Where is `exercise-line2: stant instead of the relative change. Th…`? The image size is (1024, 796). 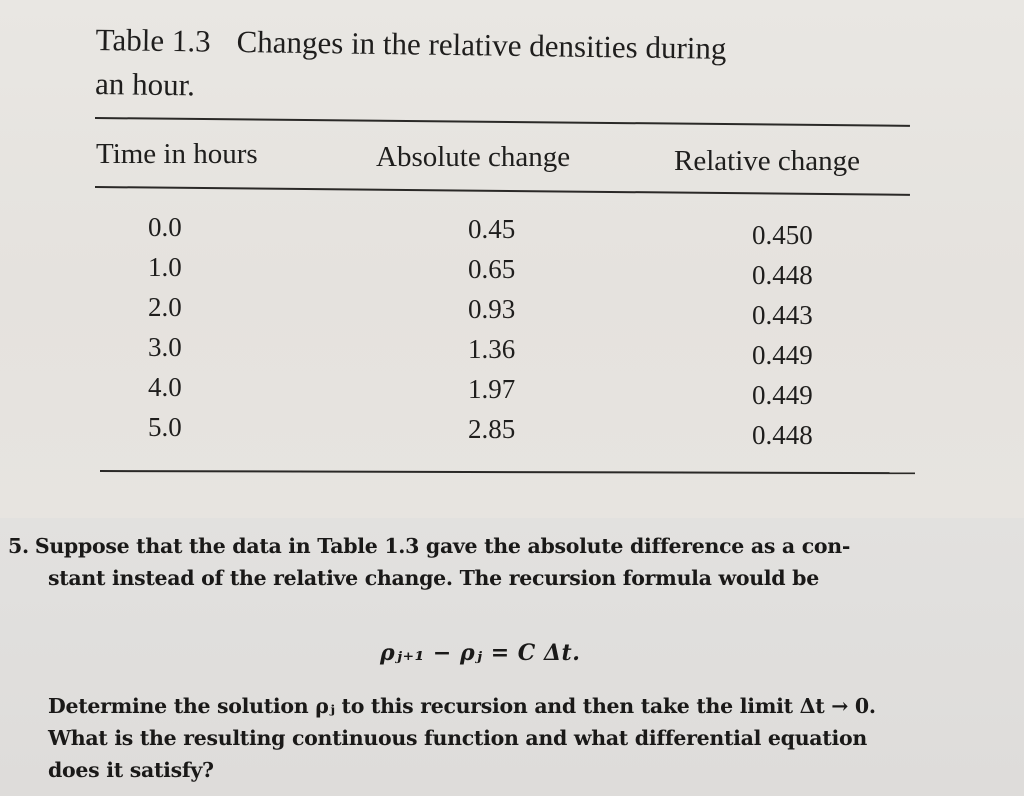
exercise-line2: stant instead of the relative change. Th… is located at coordinates (433, 578).